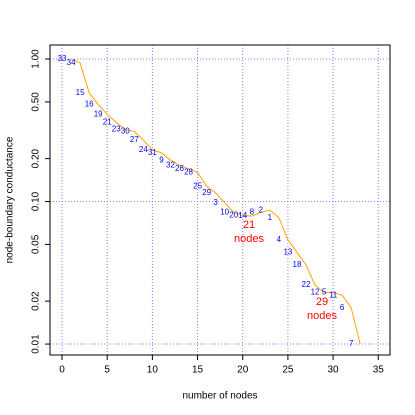 This screenshot has width=415, height=415. Describe the element at coordinates (252, 211) in the screenshot. I see `point-label: 8` at that location.